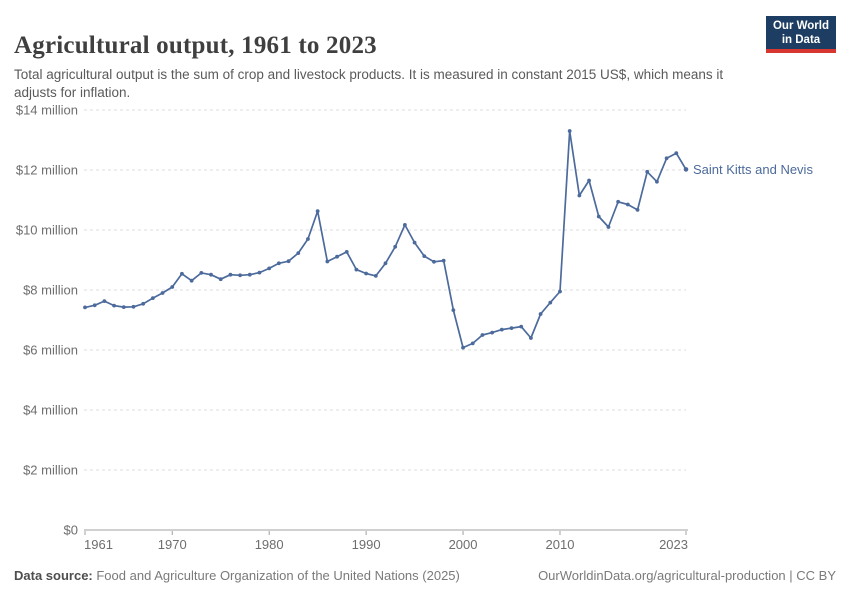  I want to click on series-label: Saint Kitts and Nevis, so click(753, 169).